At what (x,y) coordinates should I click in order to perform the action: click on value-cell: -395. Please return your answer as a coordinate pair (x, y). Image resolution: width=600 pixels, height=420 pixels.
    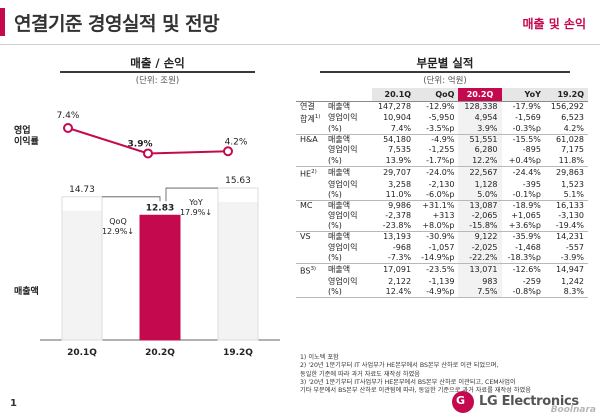
    Looking at the image, I should click on (531, 184).